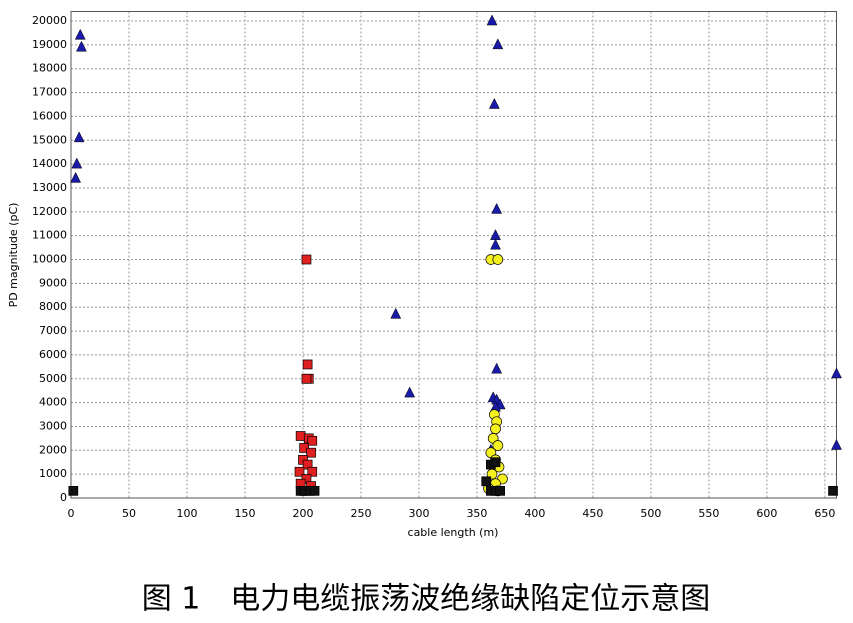  Describe the element at coordinates (49, 259) in the screenshot. I see `y-tick-label: 10000` at that location.